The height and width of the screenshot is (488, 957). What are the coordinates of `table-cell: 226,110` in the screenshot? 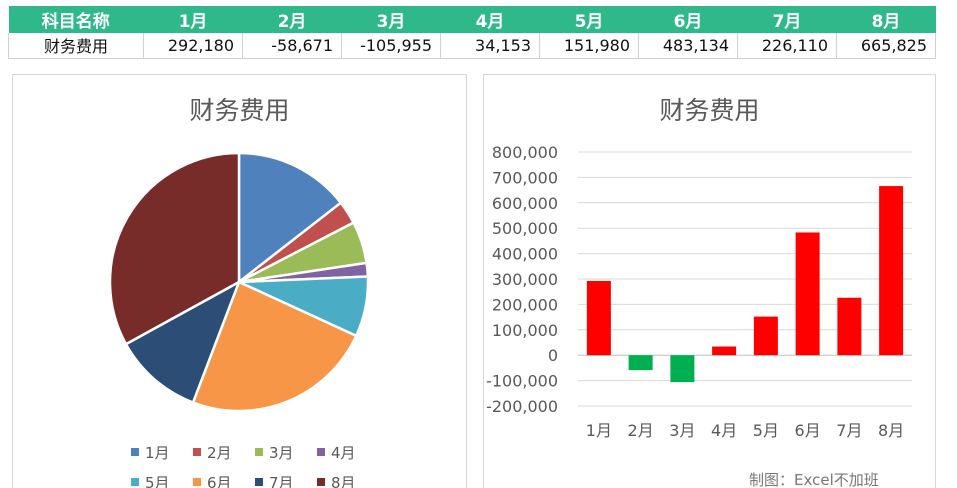 It's located at (787, 46).